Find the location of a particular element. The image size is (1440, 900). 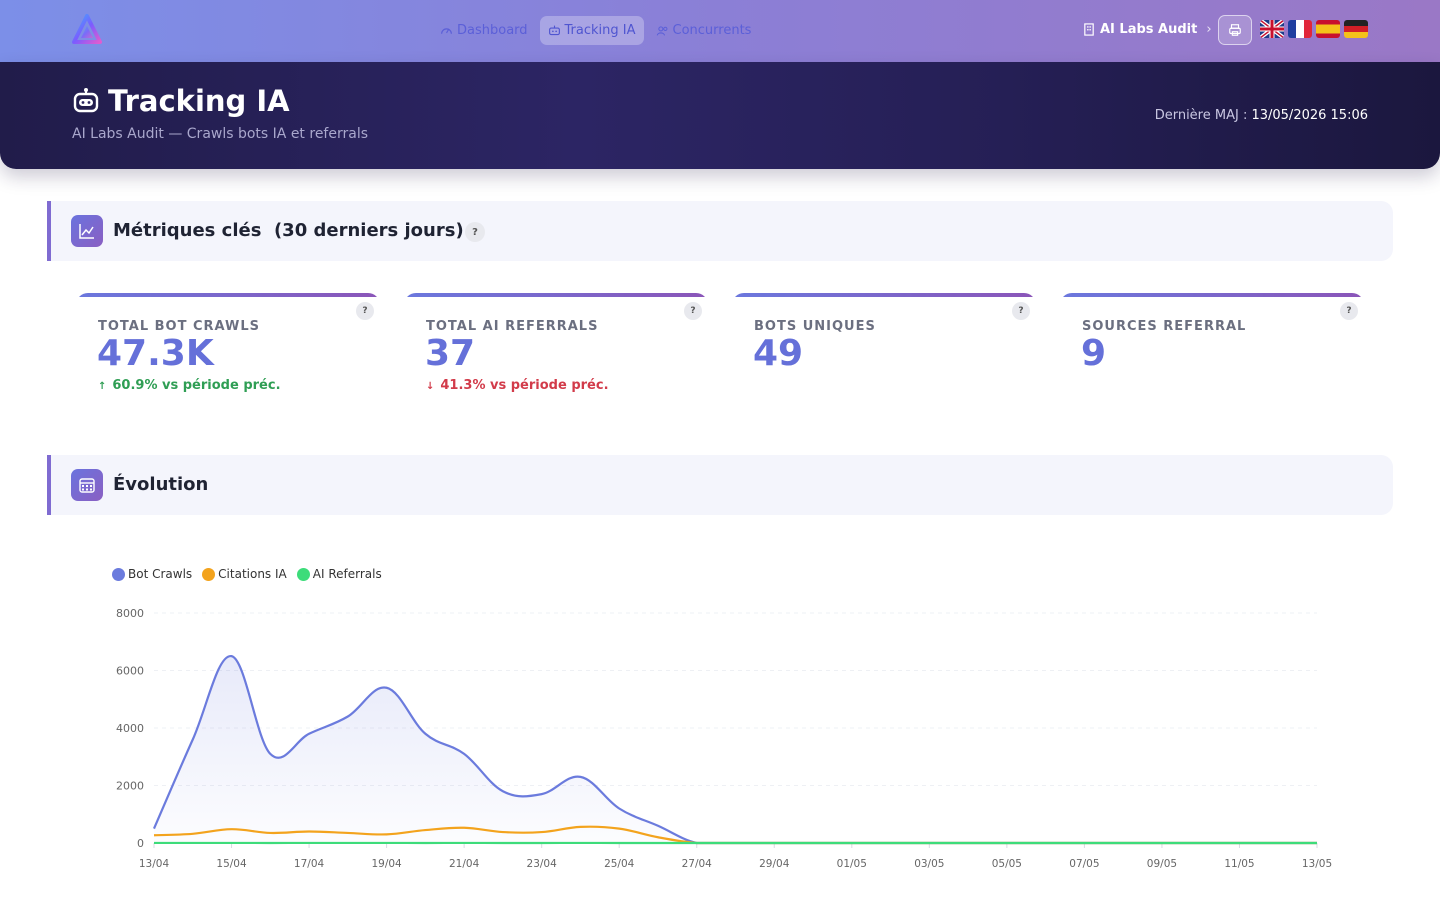

y-tick-label: 6000 is located at coordinates (130, 671).